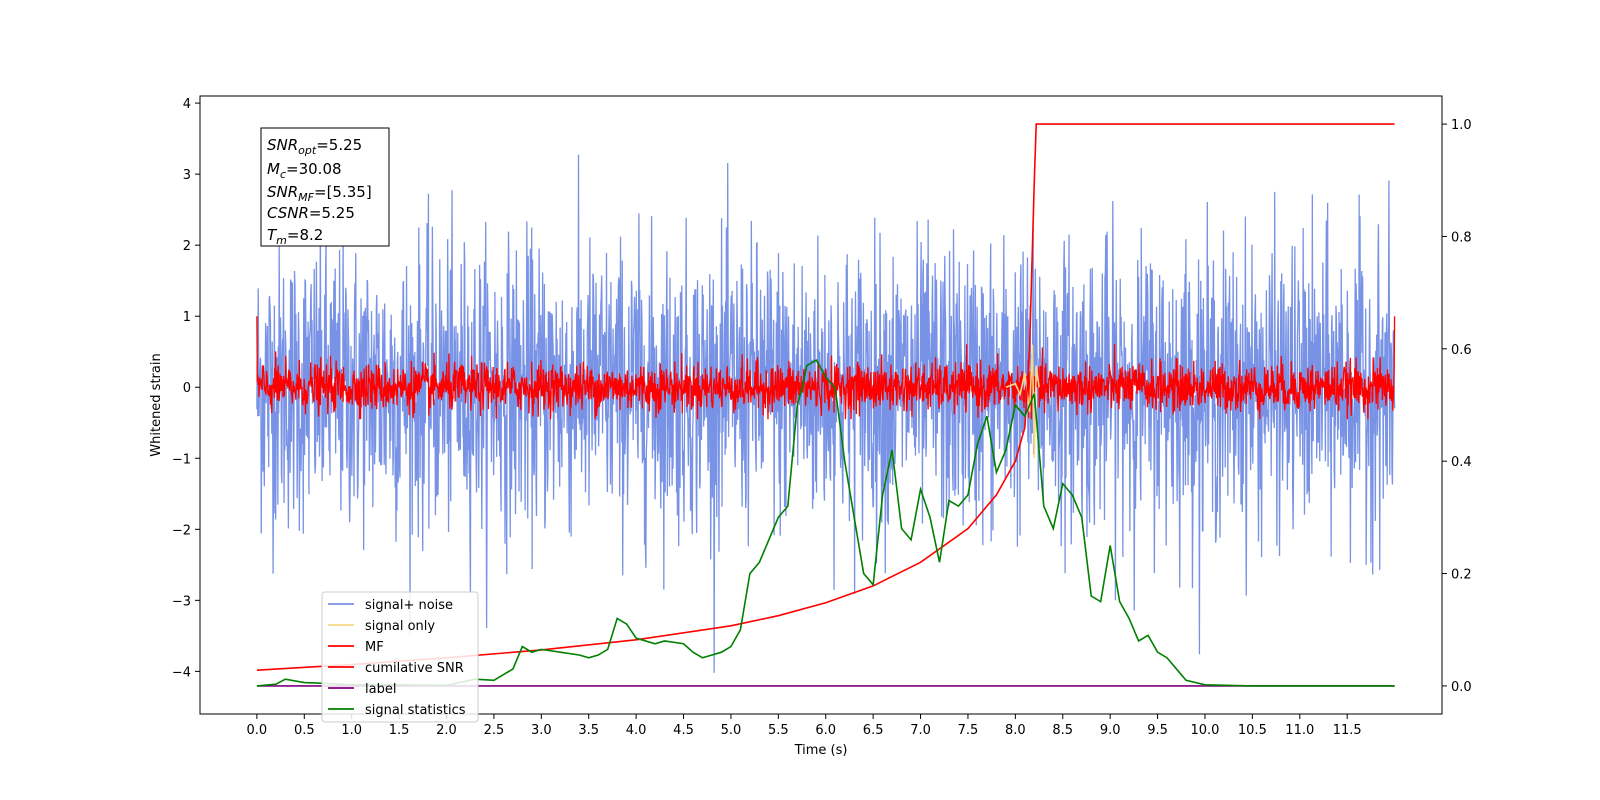 This screenshot has height=800, width=1600. I want to click on x-tick-label: 3.5, so click(588, 730).